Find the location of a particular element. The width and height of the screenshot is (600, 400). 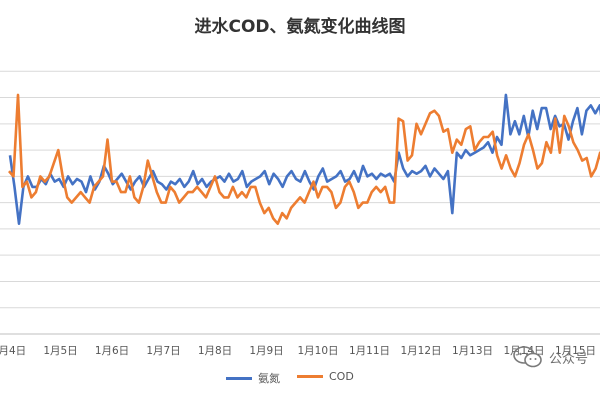

x-tick-label: 1月4日 is located at coordinates (13, 351).